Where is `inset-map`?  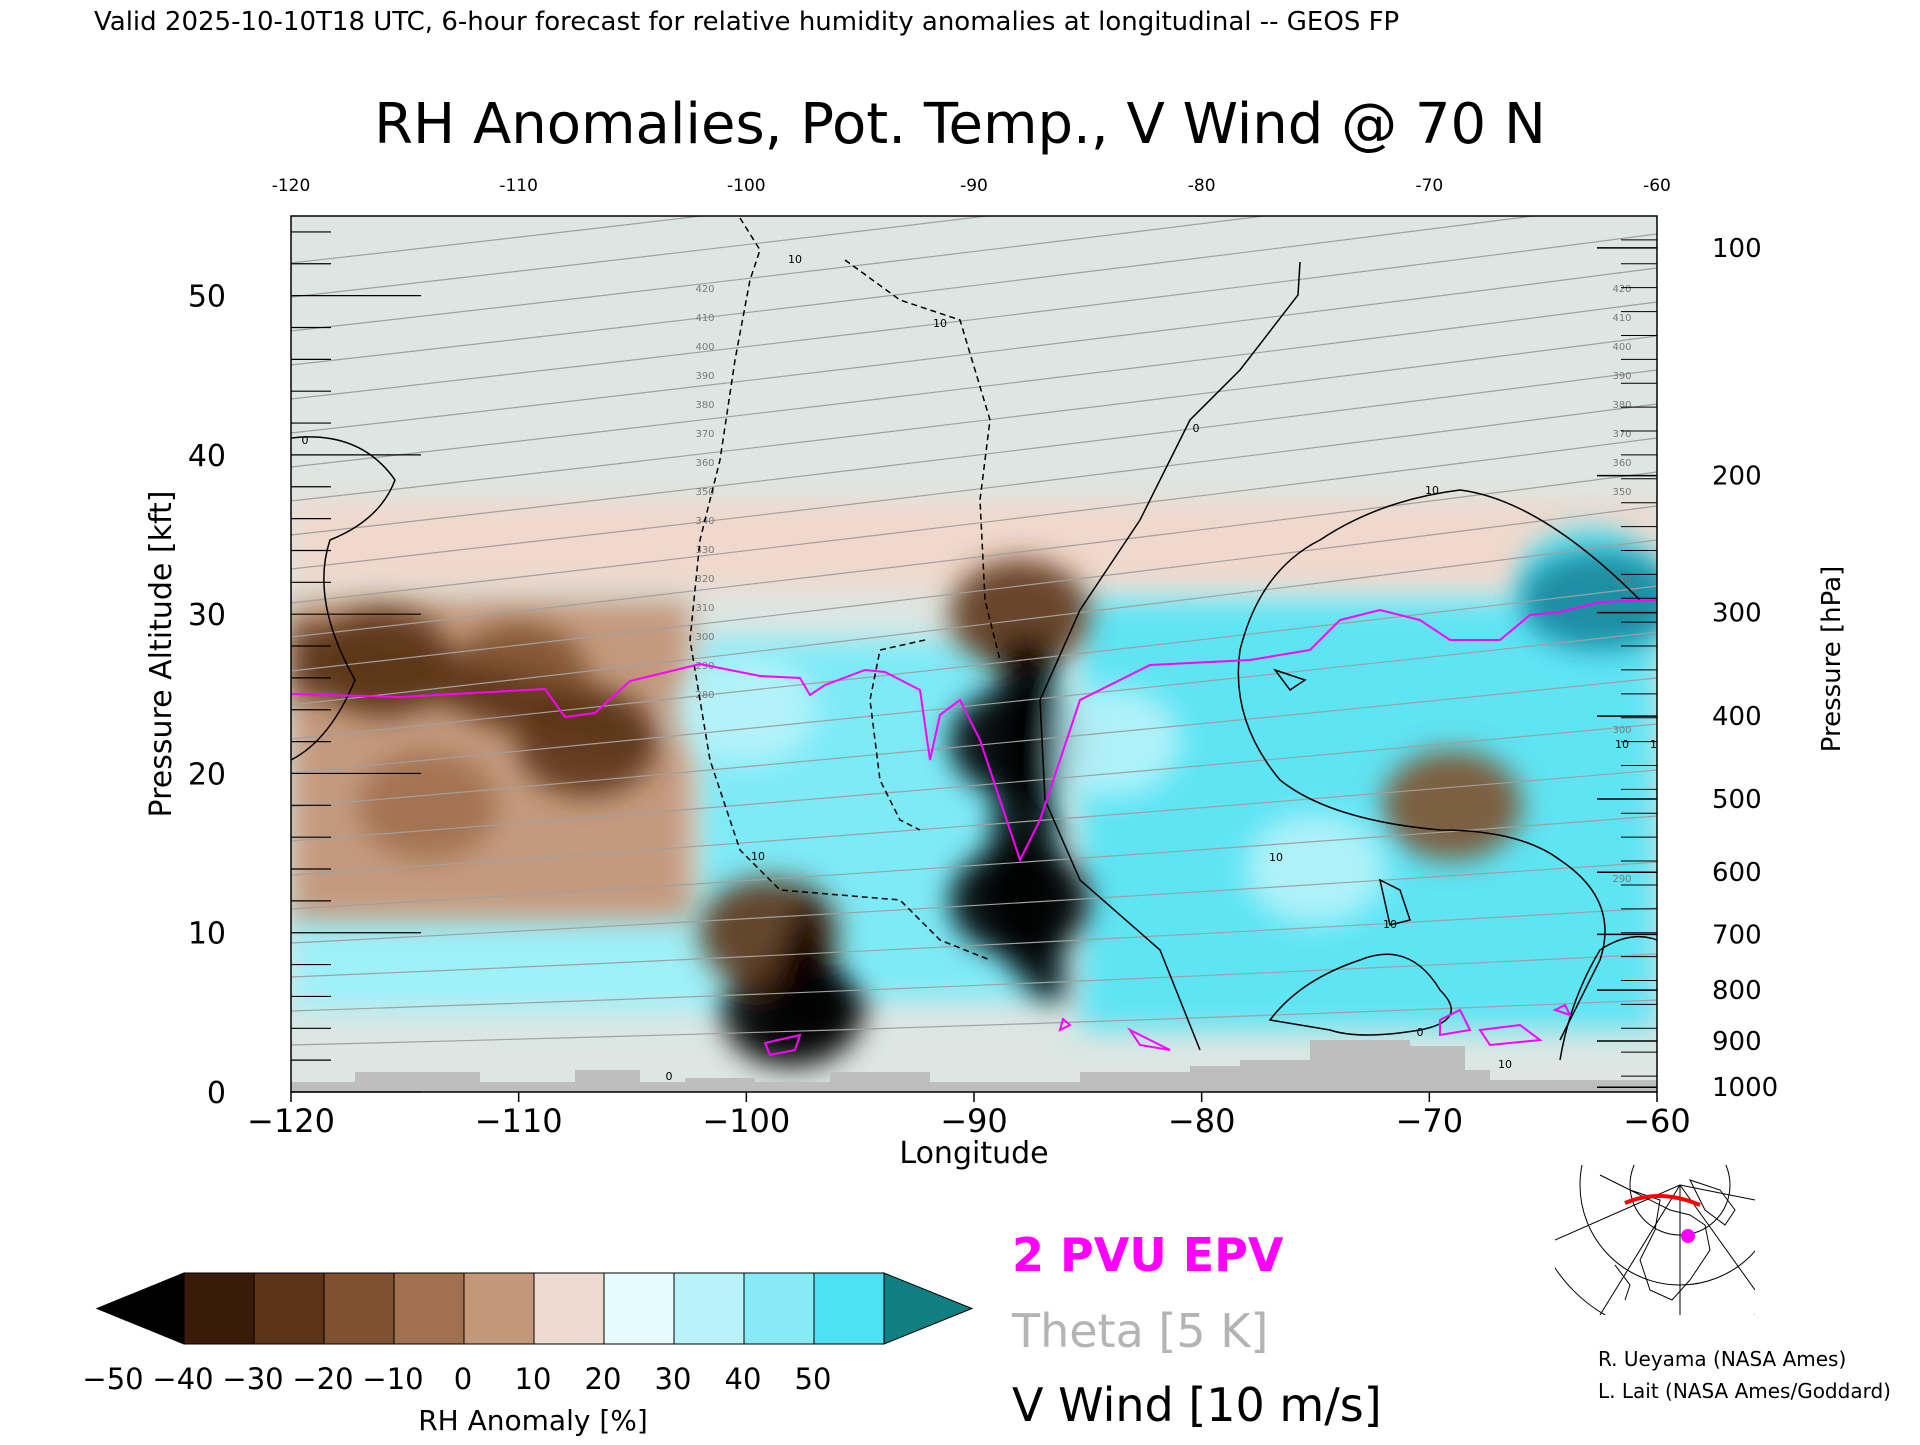 inset-map is located at coordinates (1655, 1240).